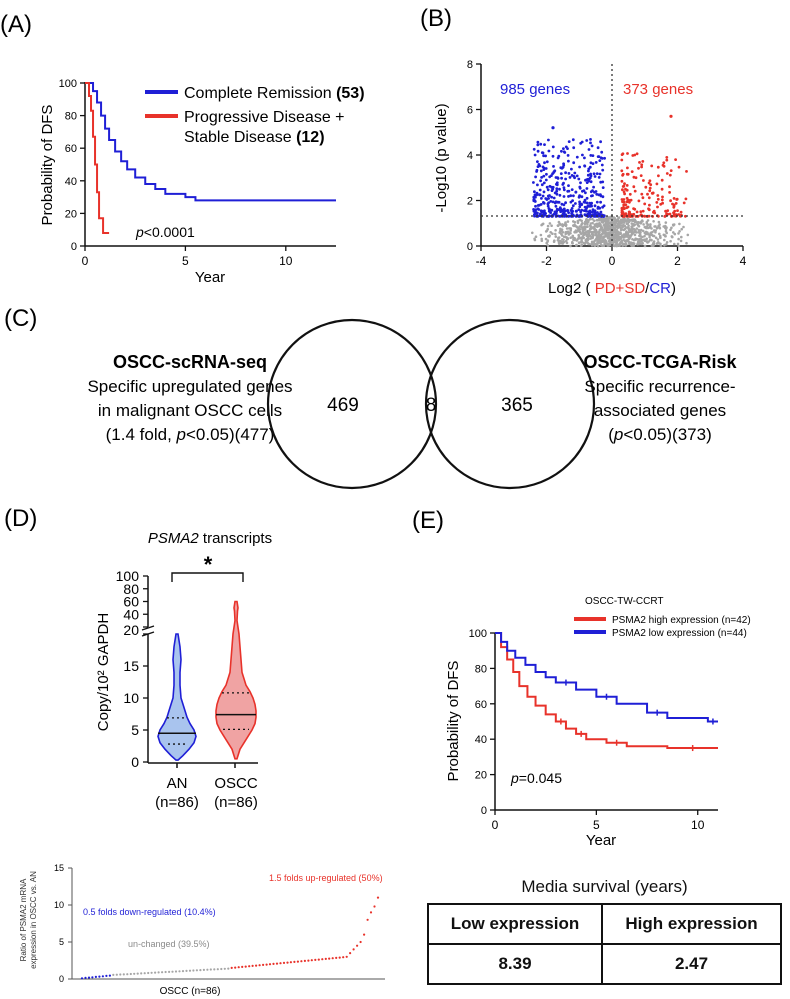 Image resolution: width=790 pixels, height=999 pixels. Describe the element at coordinates (131, 666) in the screenshot. I see `panel-d-ytick-label: 15` at that location.